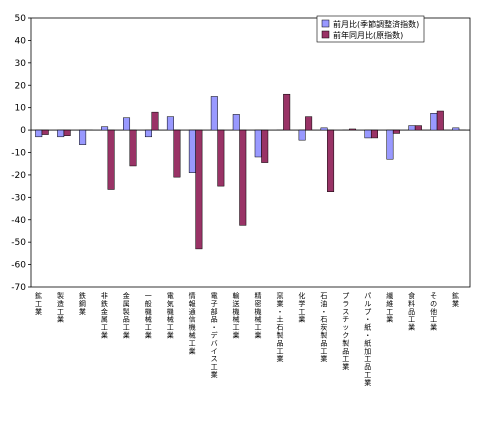 This screenshot has height=445, width=480. I want to click on y-tick-label: -30, so click(18, 198).